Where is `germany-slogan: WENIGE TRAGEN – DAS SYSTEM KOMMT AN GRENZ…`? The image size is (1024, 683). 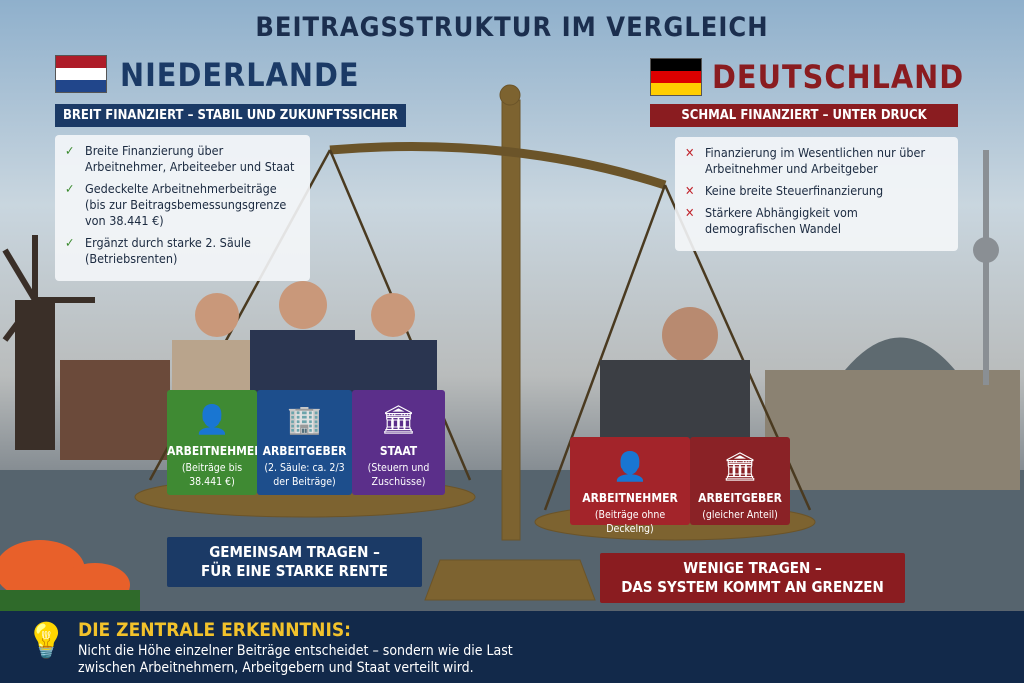 germany-slogan: WENIGE TRAGEN – DAS SYSTEM KOMMT AN GRENZ… is located at coordinates (752, 578).